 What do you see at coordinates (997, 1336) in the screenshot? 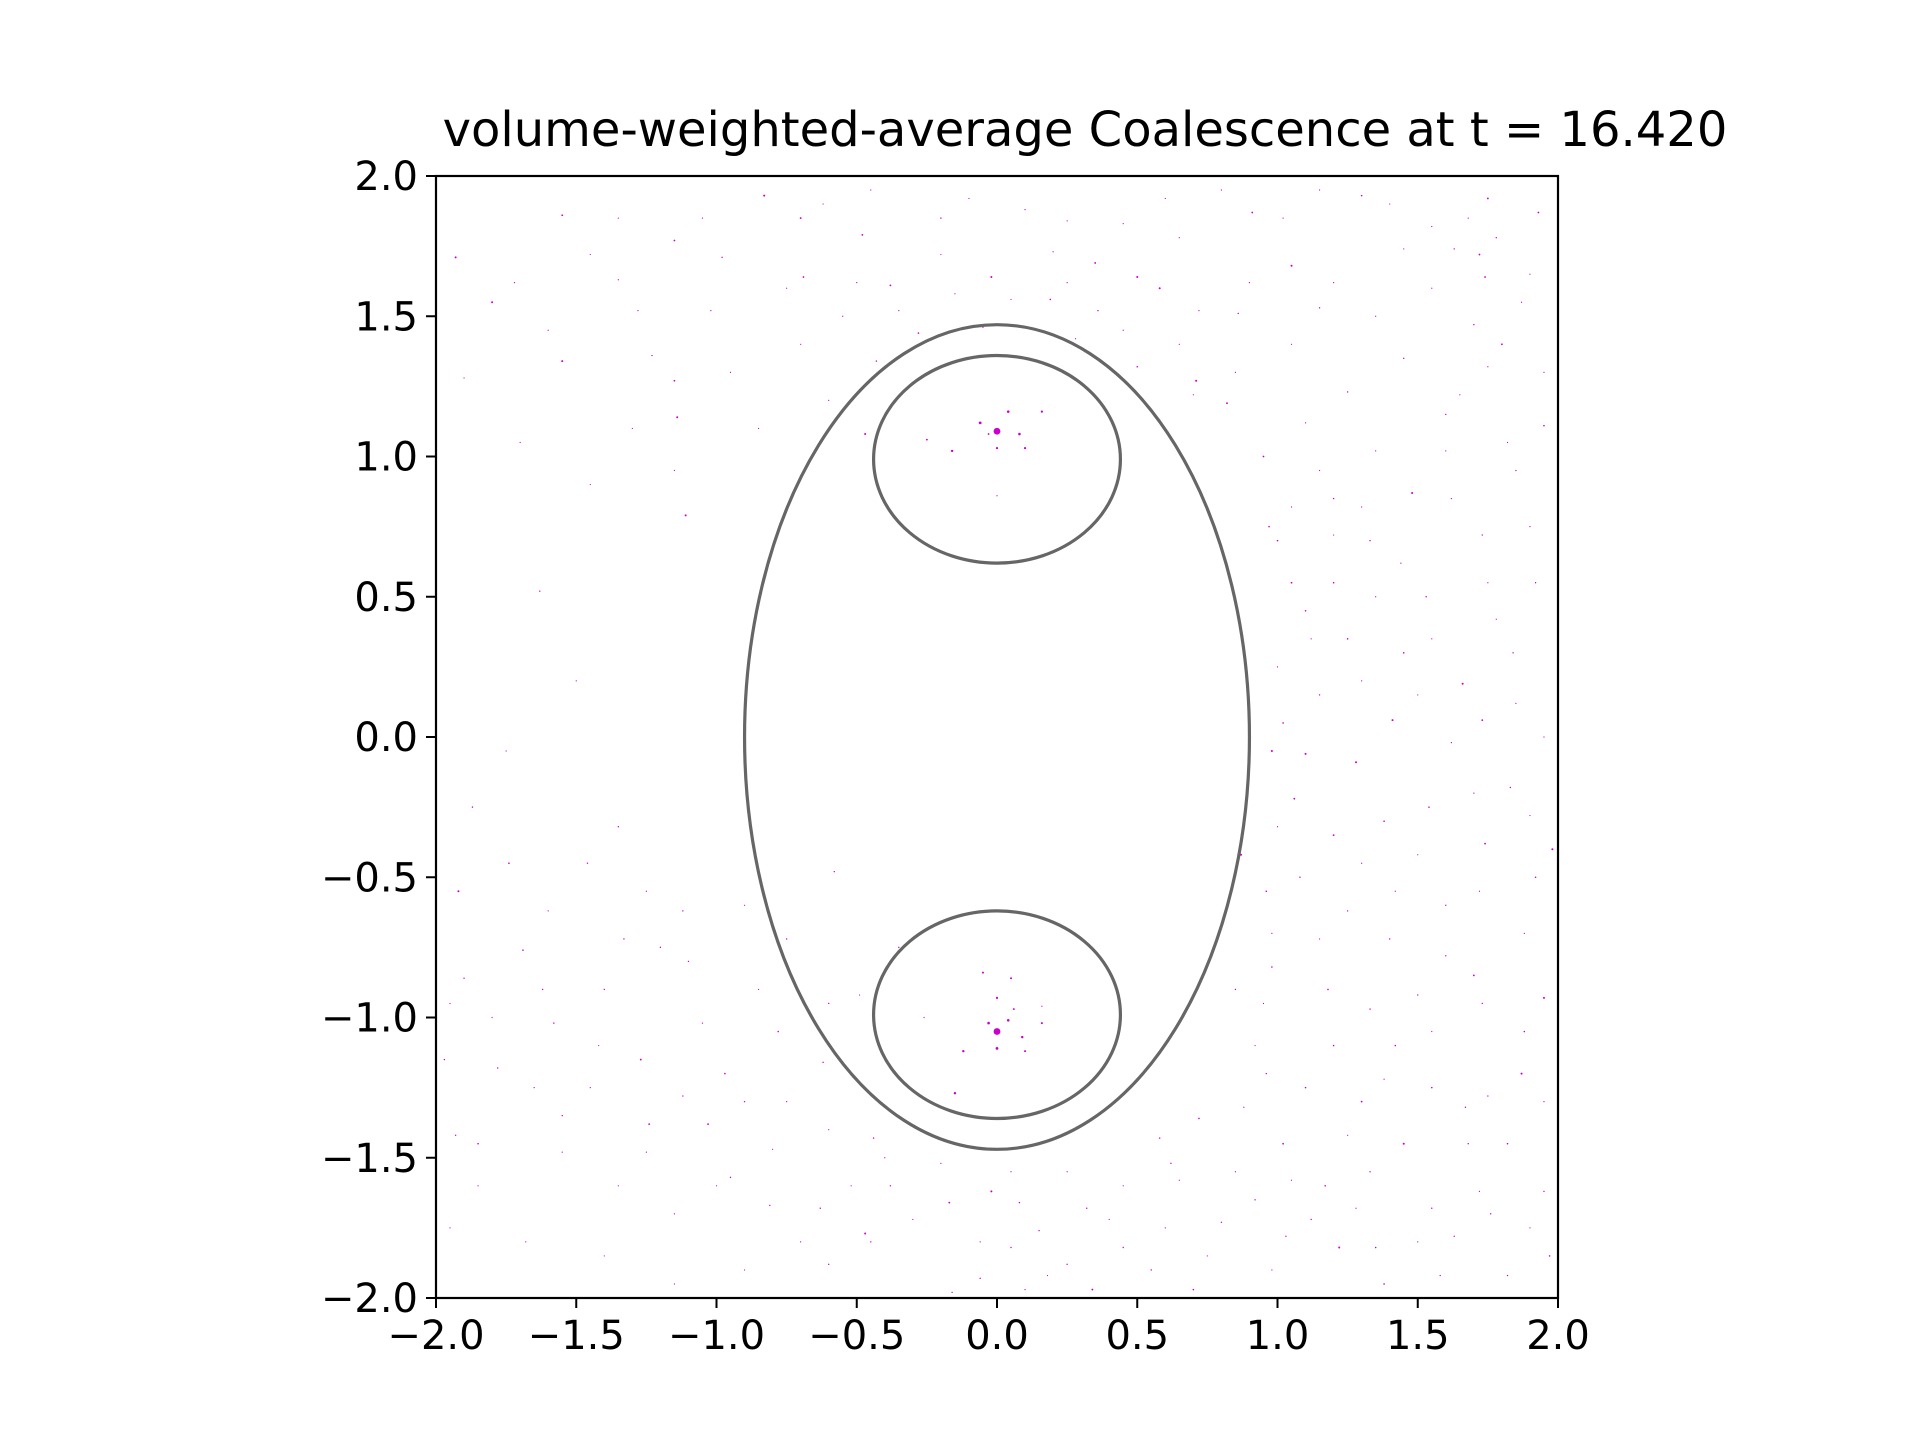
I see `x-tick-label: 0.0` at bounding box center [997, 1336].